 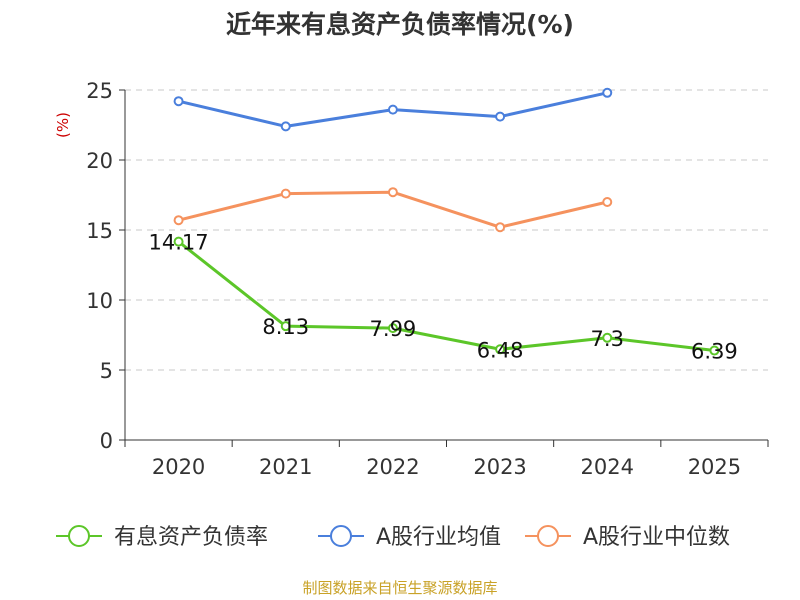 What do you see at coordinates (438, 537) in the screenshot?
I see `legend-label: A股行业均值` at bounding box center [438, 537].